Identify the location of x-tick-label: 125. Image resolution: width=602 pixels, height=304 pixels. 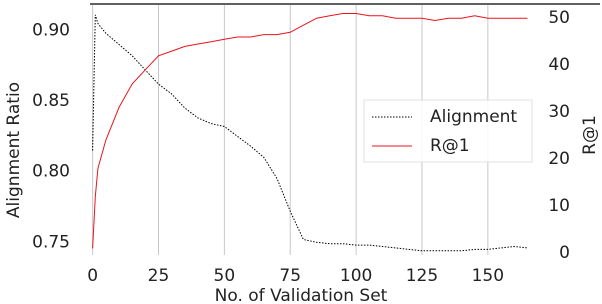
(422, 276).